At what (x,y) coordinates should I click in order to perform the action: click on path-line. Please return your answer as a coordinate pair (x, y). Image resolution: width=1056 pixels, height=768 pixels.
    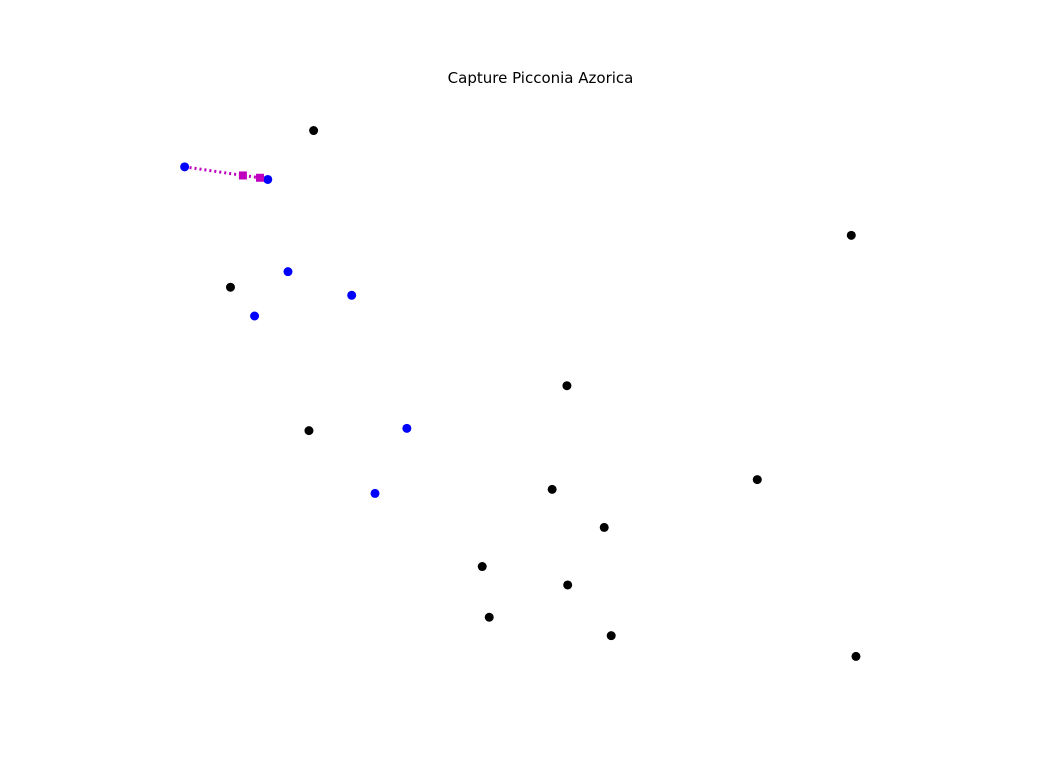
    Looking at the image, I should click on (226, 173).